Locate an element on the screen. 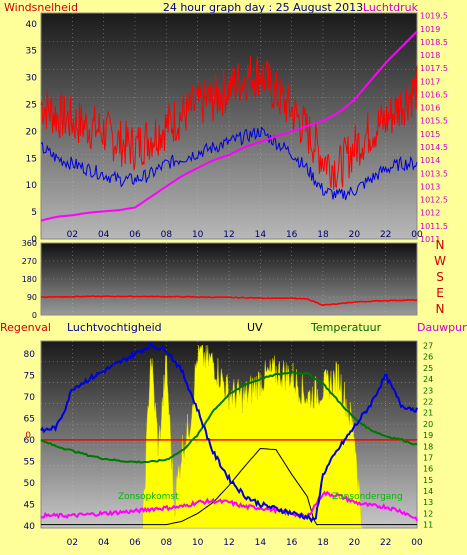 The image size is (467, 555). rain-zero-marker: 0 is located at coordinates (28, 436).